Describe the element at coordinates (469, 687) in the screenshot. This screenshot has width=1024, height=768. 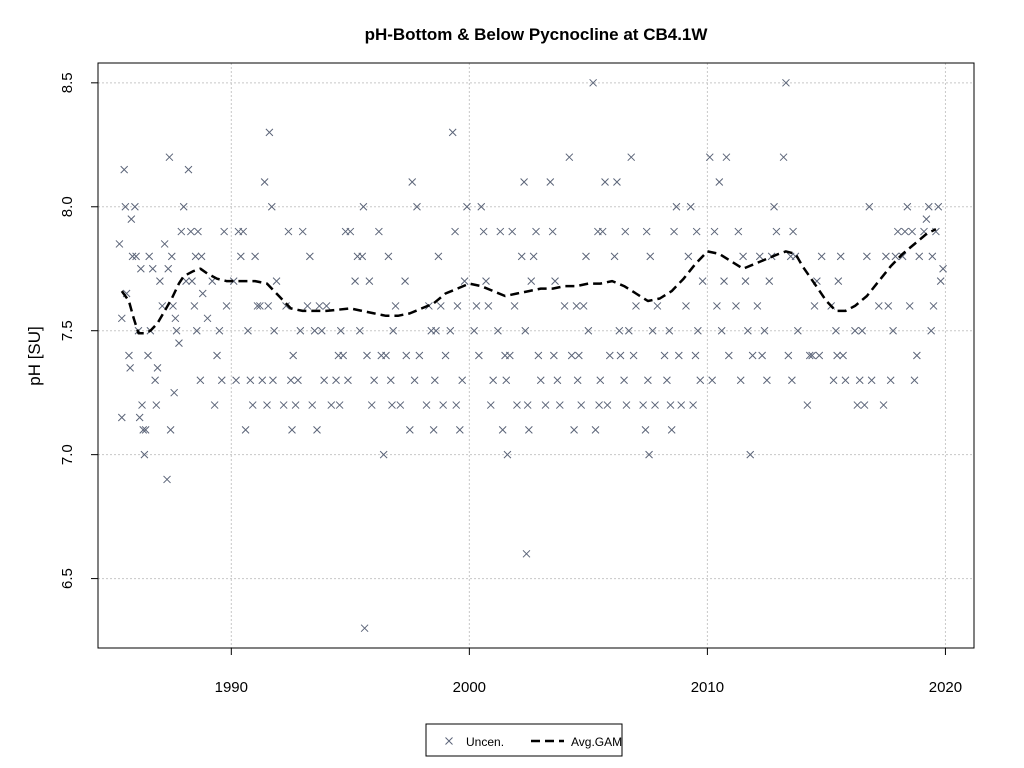
I see `x-tick-label: 2000` at that location.